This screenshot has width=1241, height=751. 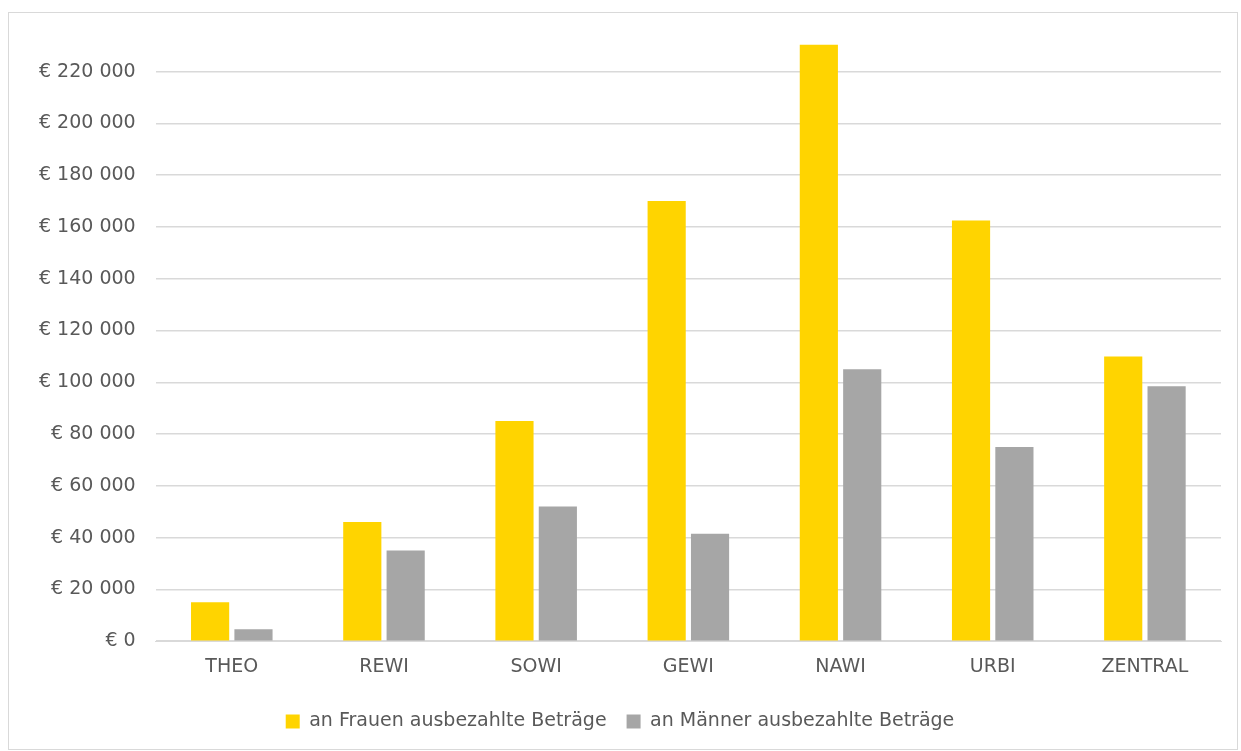 What do you see at coordinates (87, 69) in the screenshot?
I see `y-tick-label: € 220 000` at bounding box center [87, 69].